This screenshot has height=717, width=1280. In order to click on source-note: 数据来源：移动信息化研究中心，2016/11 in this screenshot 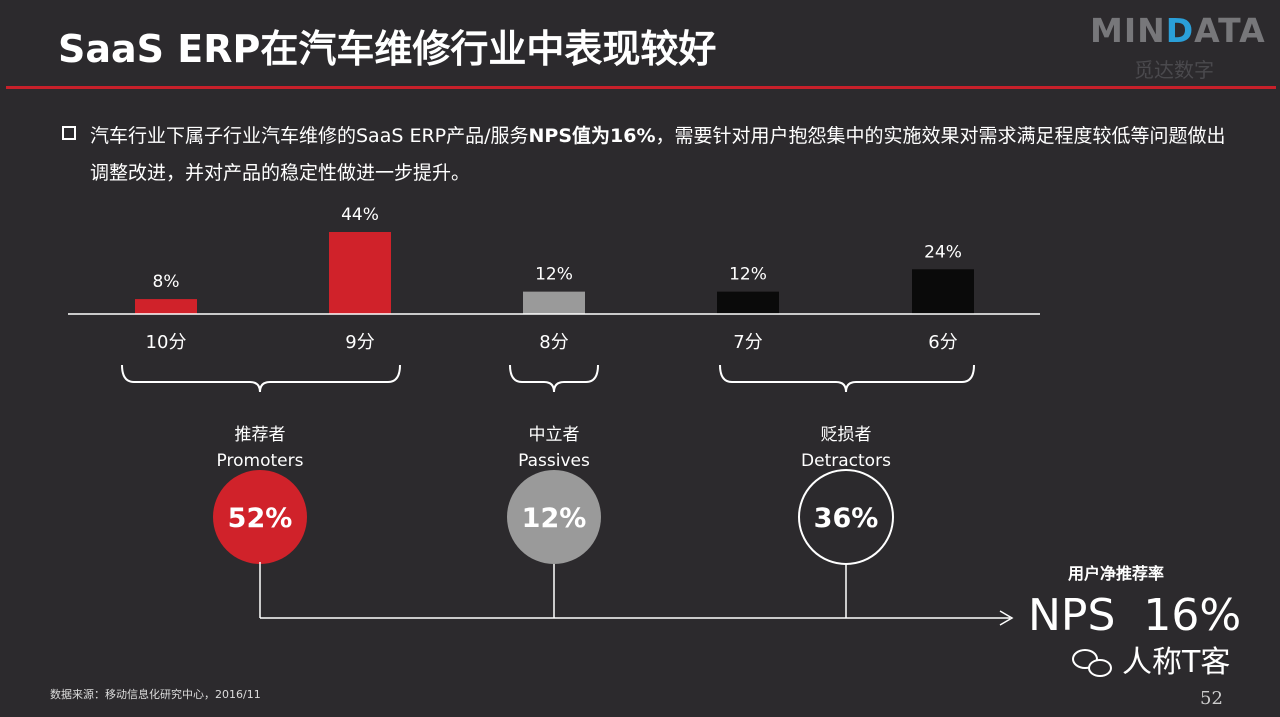, I will do `click(155, 694)`.